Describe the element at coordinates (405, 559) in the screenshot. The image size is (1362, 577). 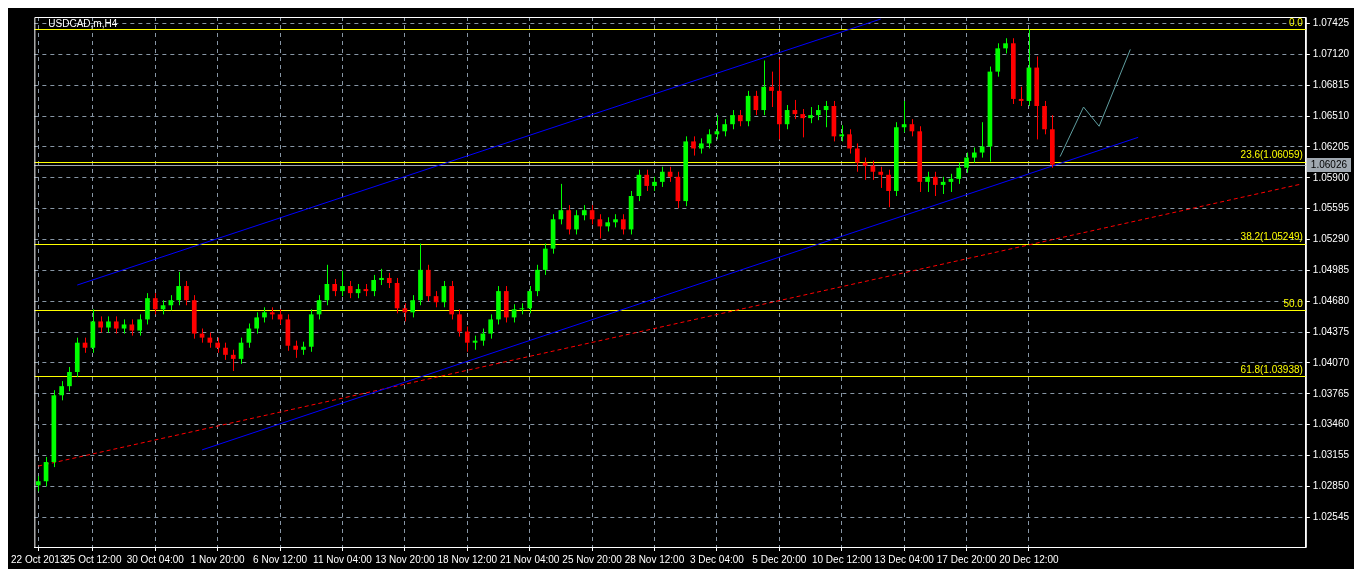
I see `x-tick-label: 13 Nov 20:00` at that location.